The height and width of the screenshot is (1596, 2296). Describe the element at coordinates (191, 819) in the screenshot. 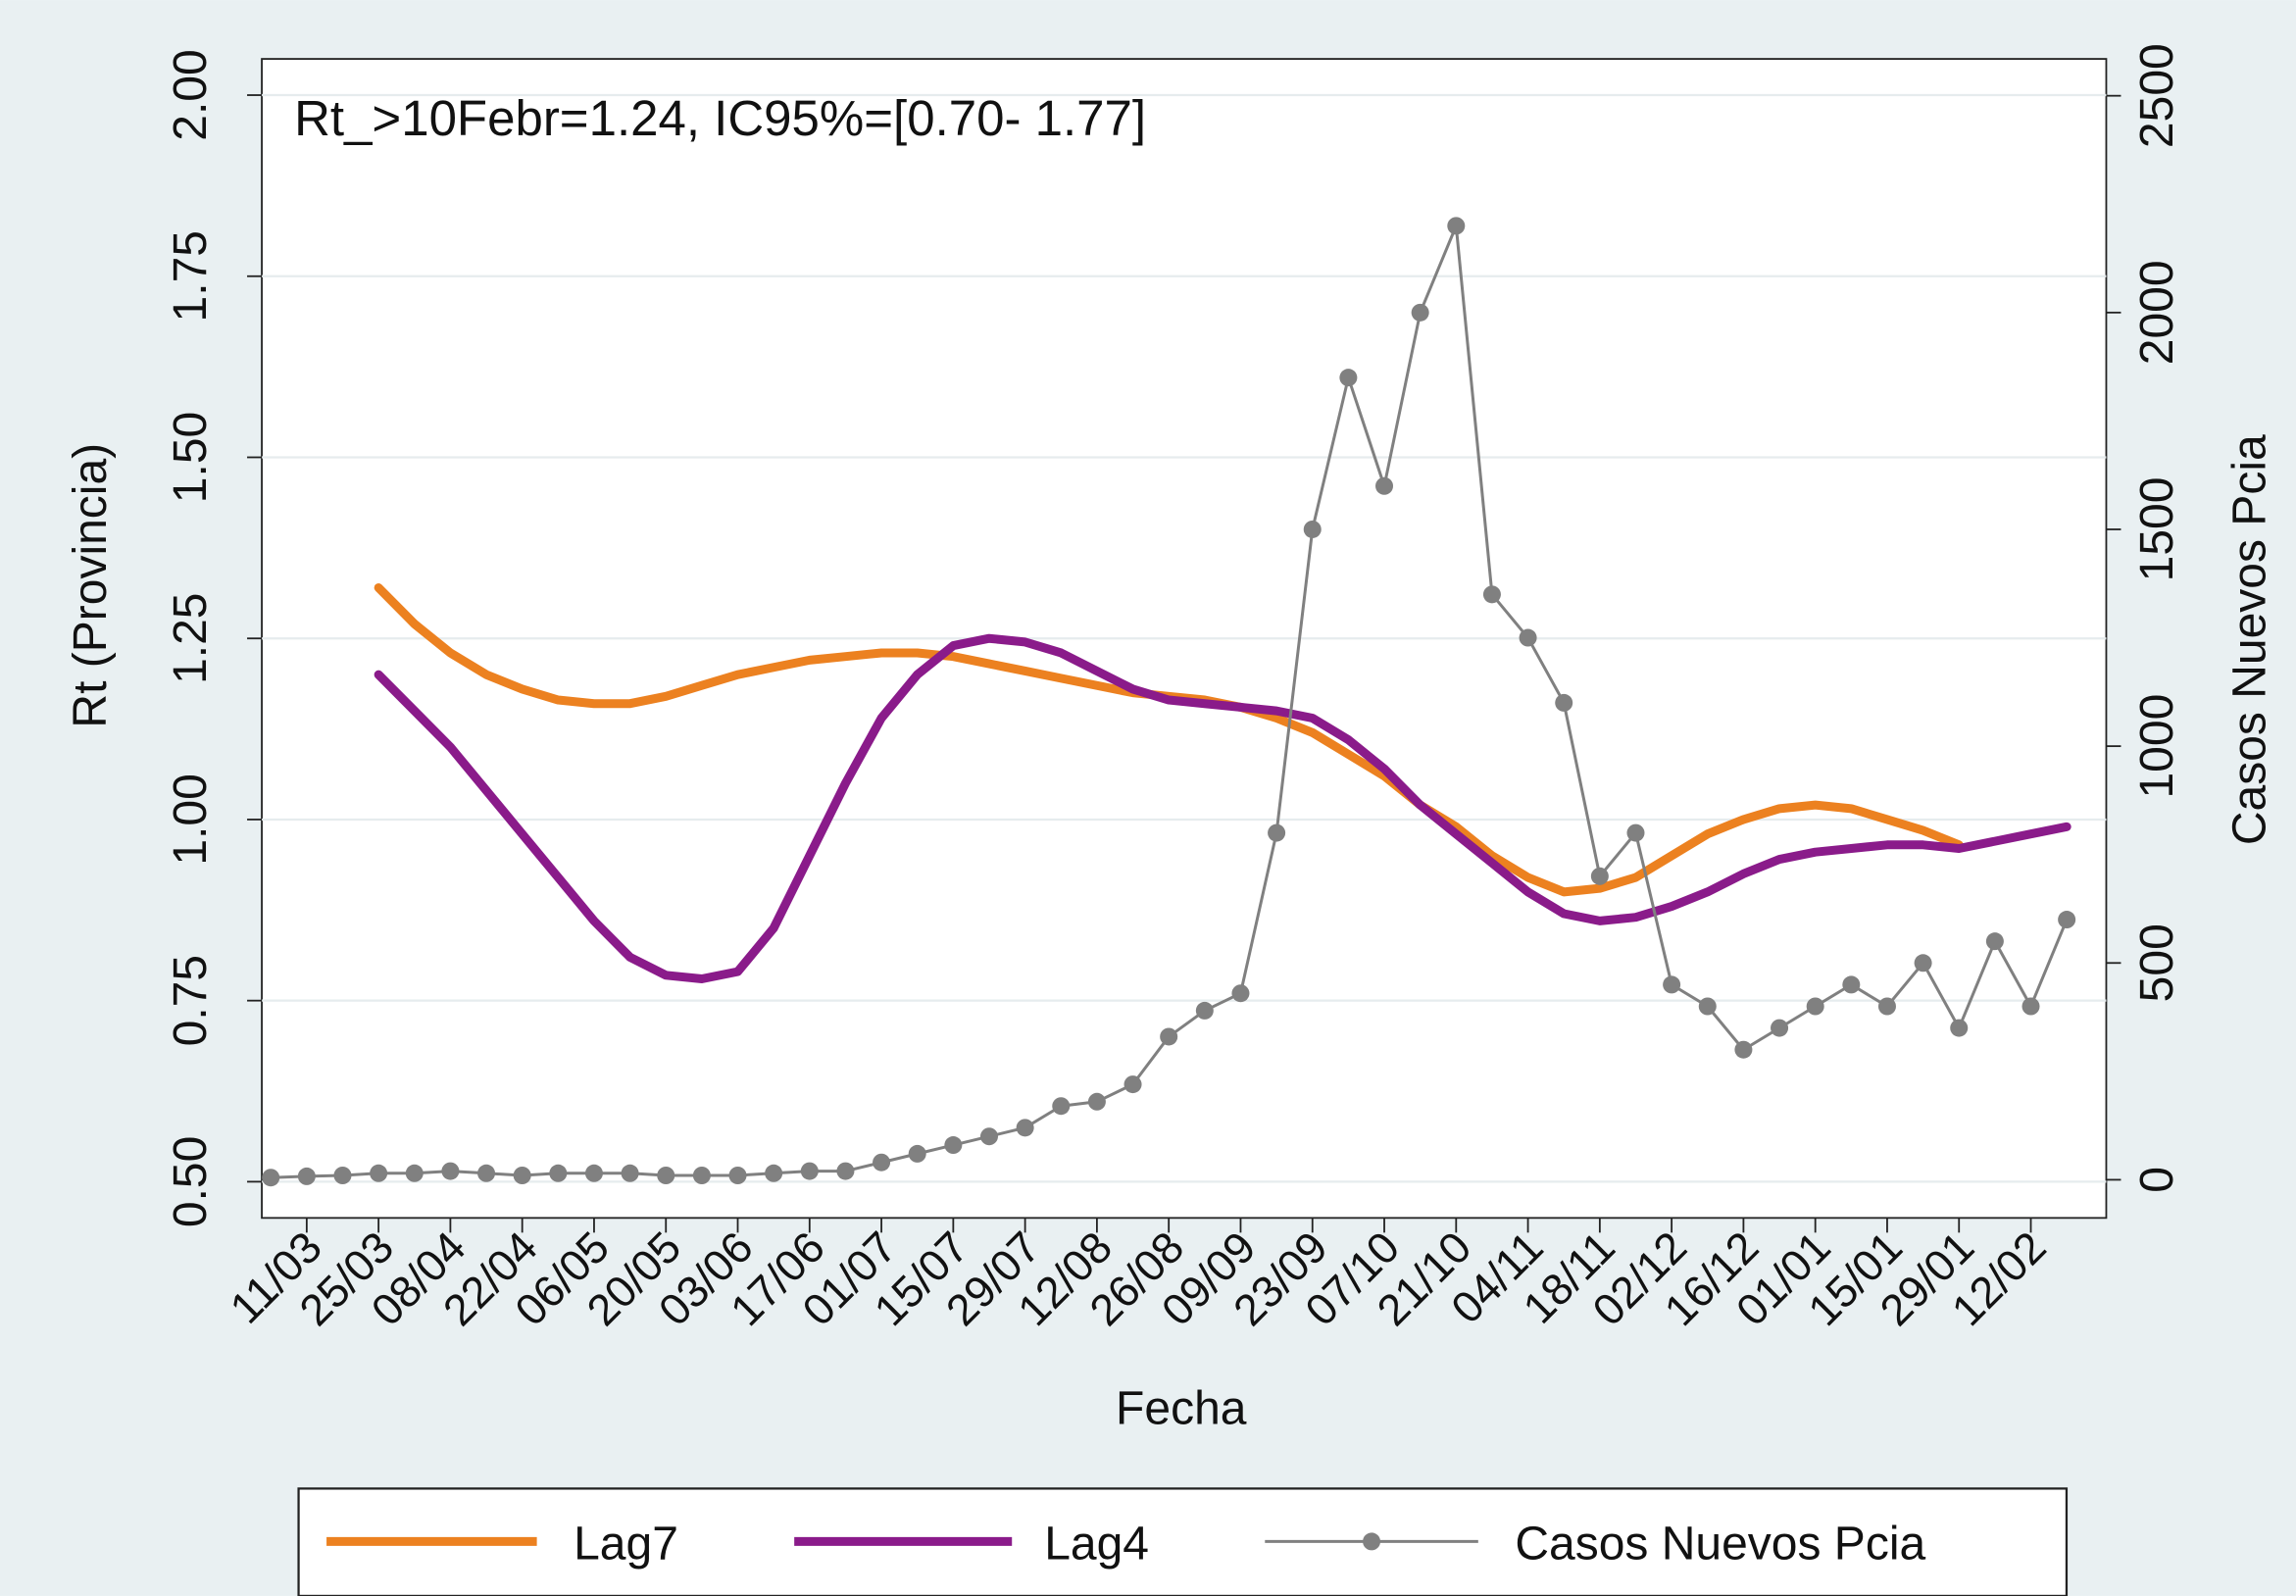

I see `y-tick-label: 1.00` at that location.